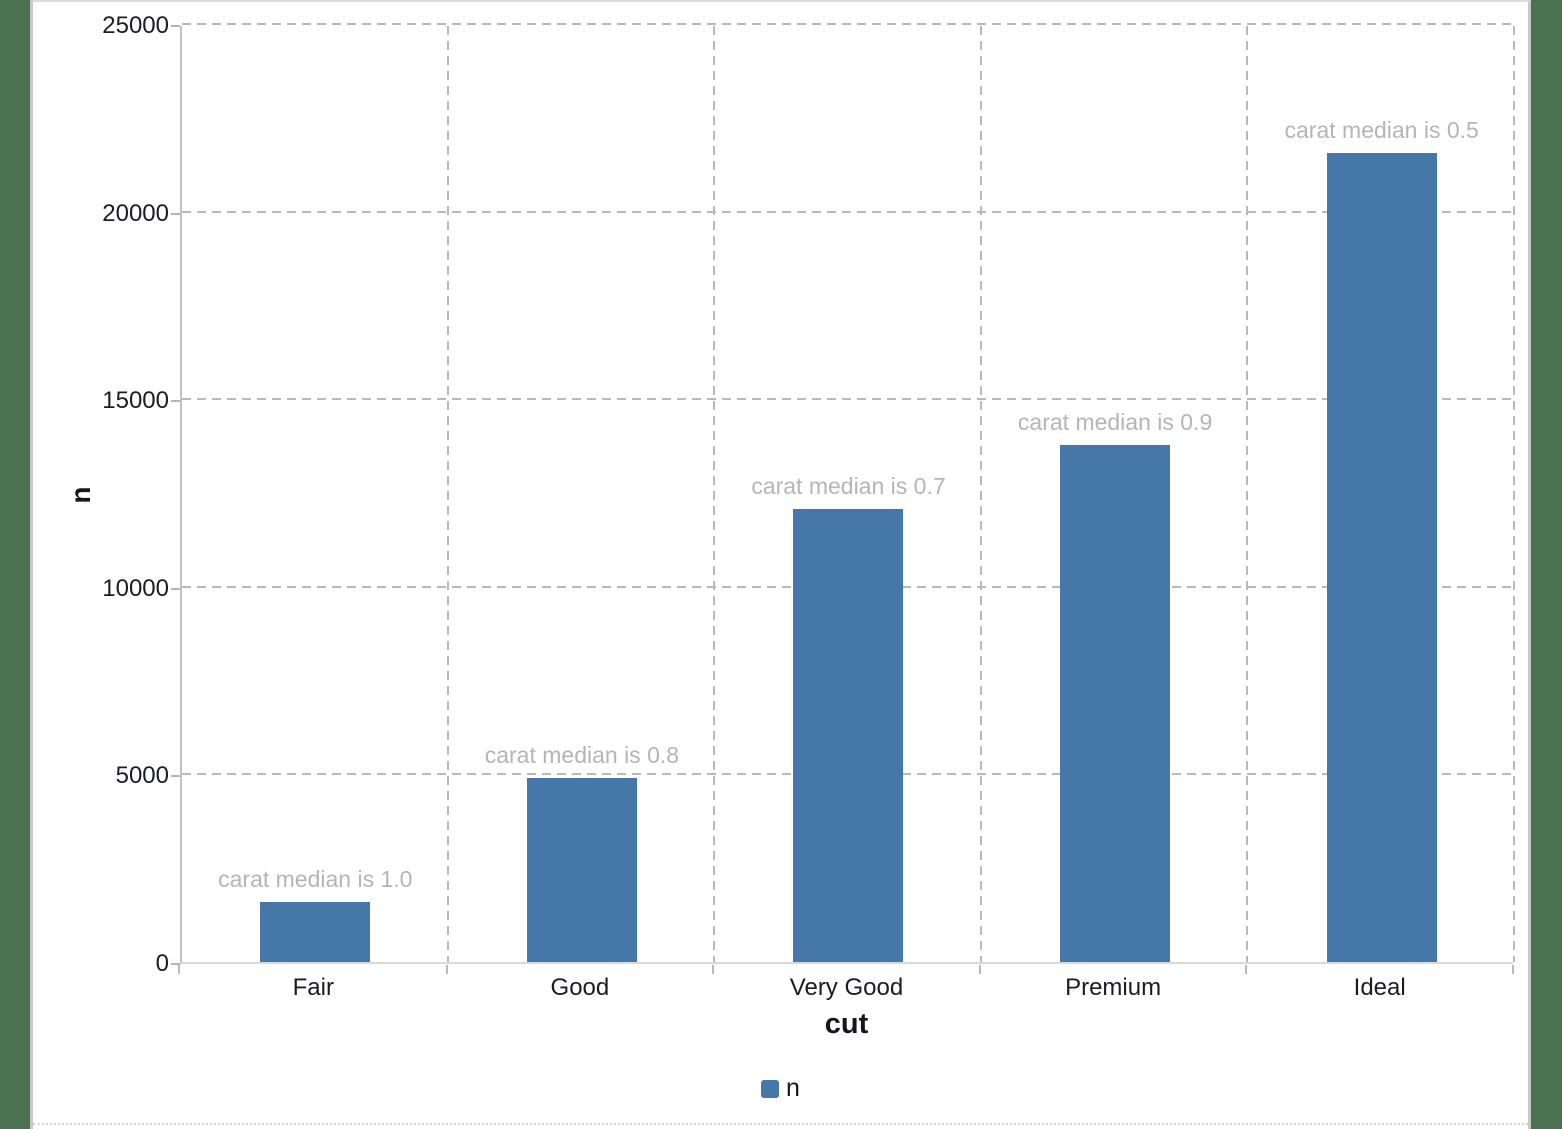 The width and height of the screenshot is (1562, 1129). What do you see at coordinates (135, 213) in the screenshot?
I see `y-tick-label-20000: 20000` at bounding box center [135, 213].